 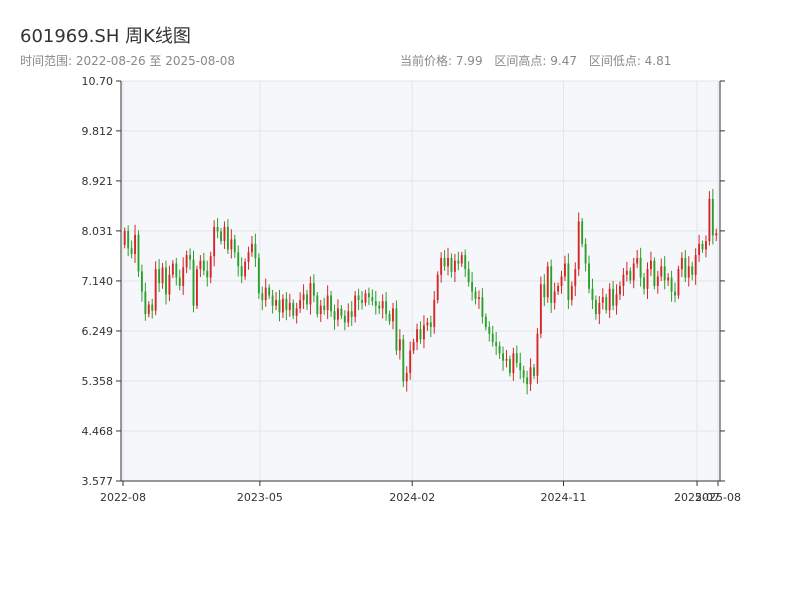 What do you see at coordinates (105, 36) in the screenshot?
I see `chart-title: 601969.SH 周K线图` at bounding box center [105, 36].